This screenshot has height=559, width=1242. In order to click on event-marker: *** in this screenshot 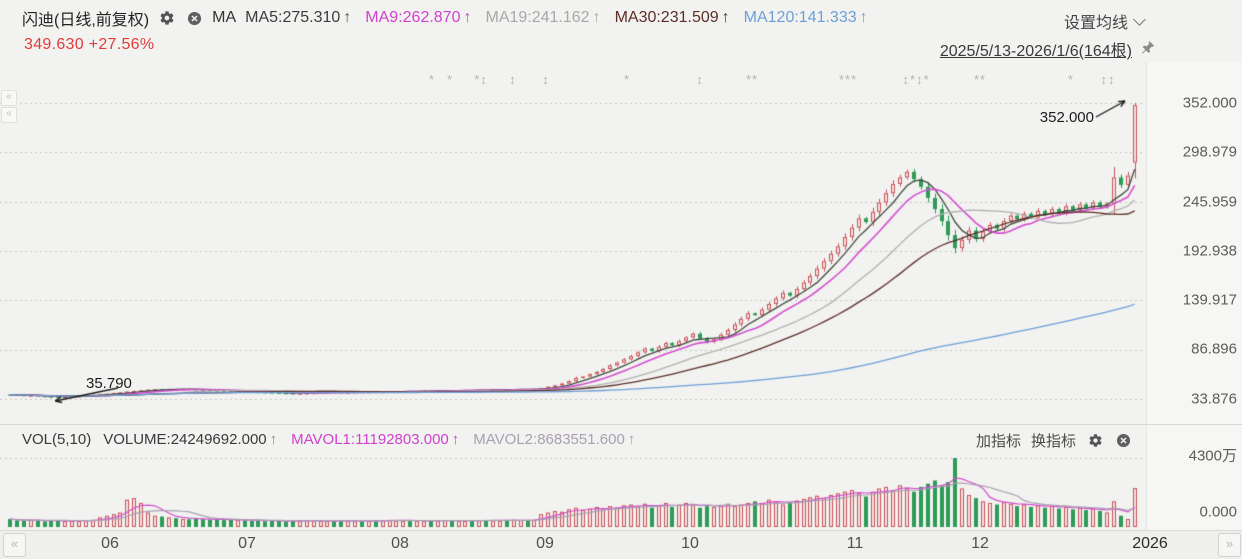, I will do `click(848, 79)`.